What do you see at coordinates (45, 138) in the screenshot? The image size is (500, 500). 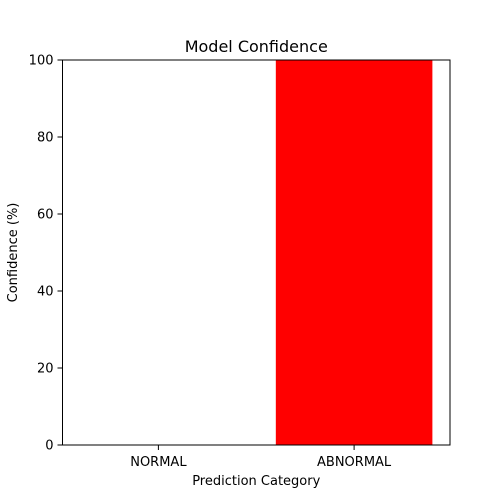 I see `y-tick-label: 80` at bounding box center [45, 138].